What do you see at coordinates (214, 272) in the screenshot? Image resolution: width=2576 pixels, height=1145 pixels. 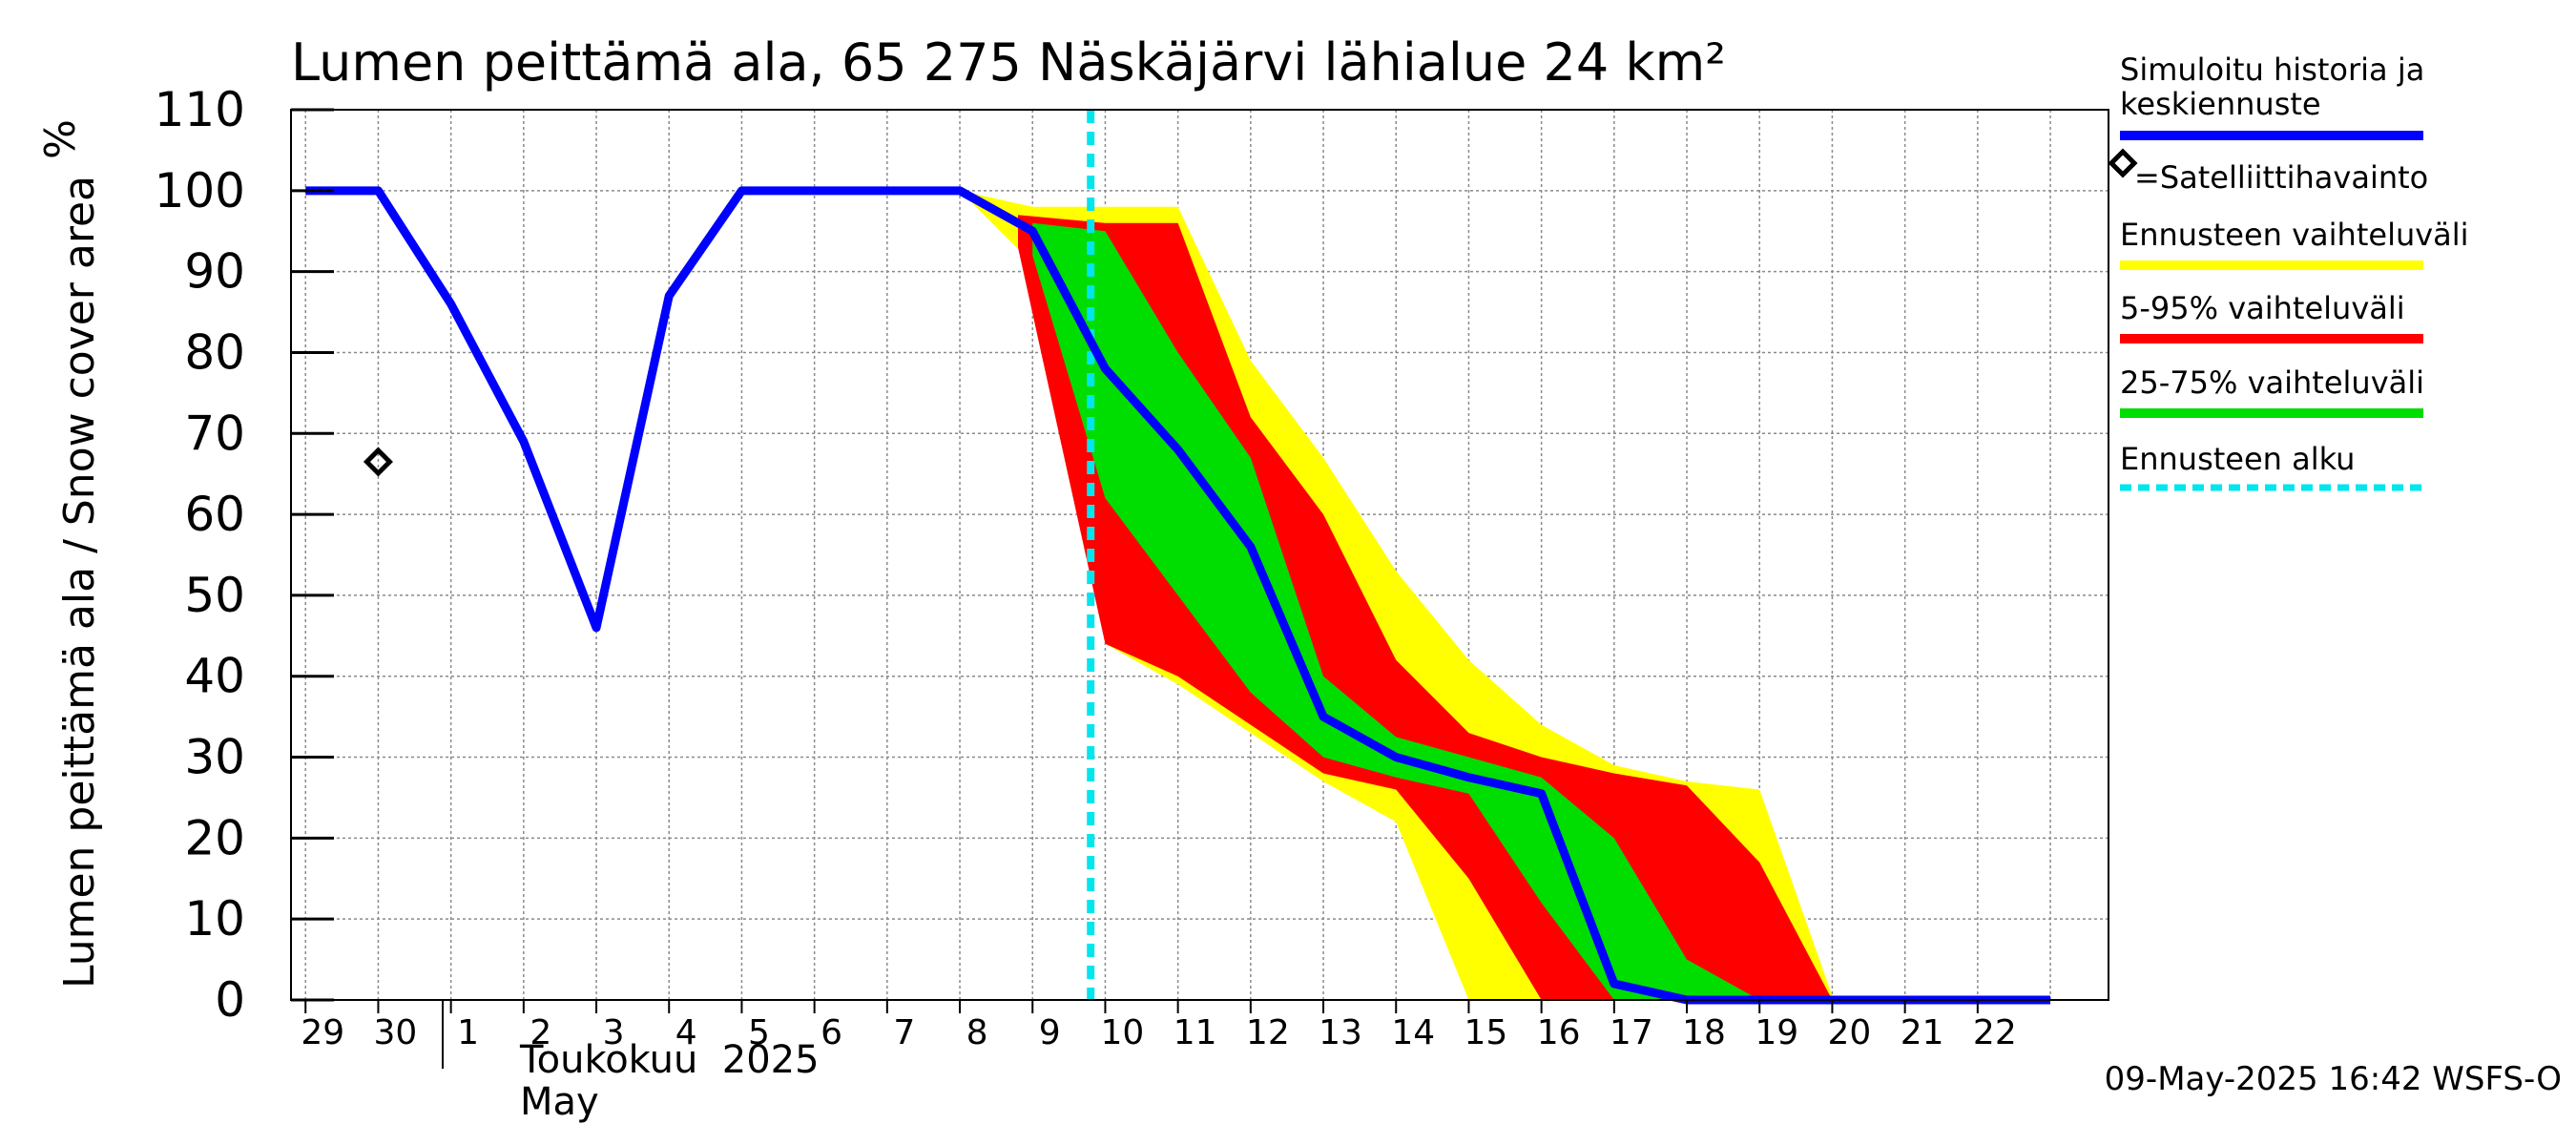 I see `y-tick-label: 90` at bounding box center [214, 272].